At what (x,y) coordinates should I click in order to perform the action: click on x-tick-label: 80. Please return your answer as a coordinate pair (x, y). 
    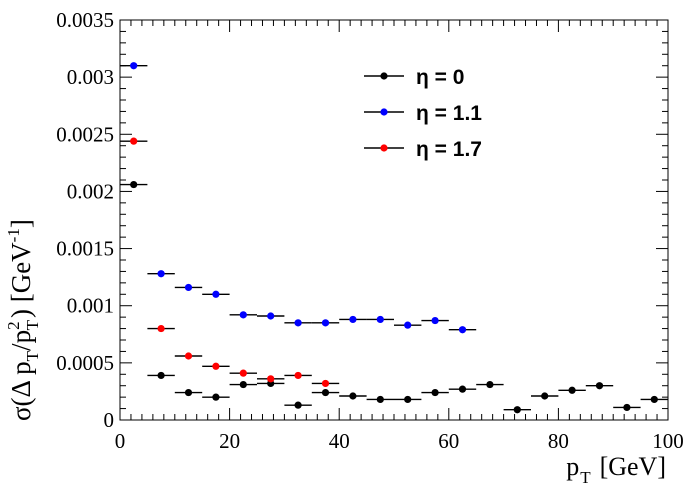
    Looking at the image, I should click on (558, 441).